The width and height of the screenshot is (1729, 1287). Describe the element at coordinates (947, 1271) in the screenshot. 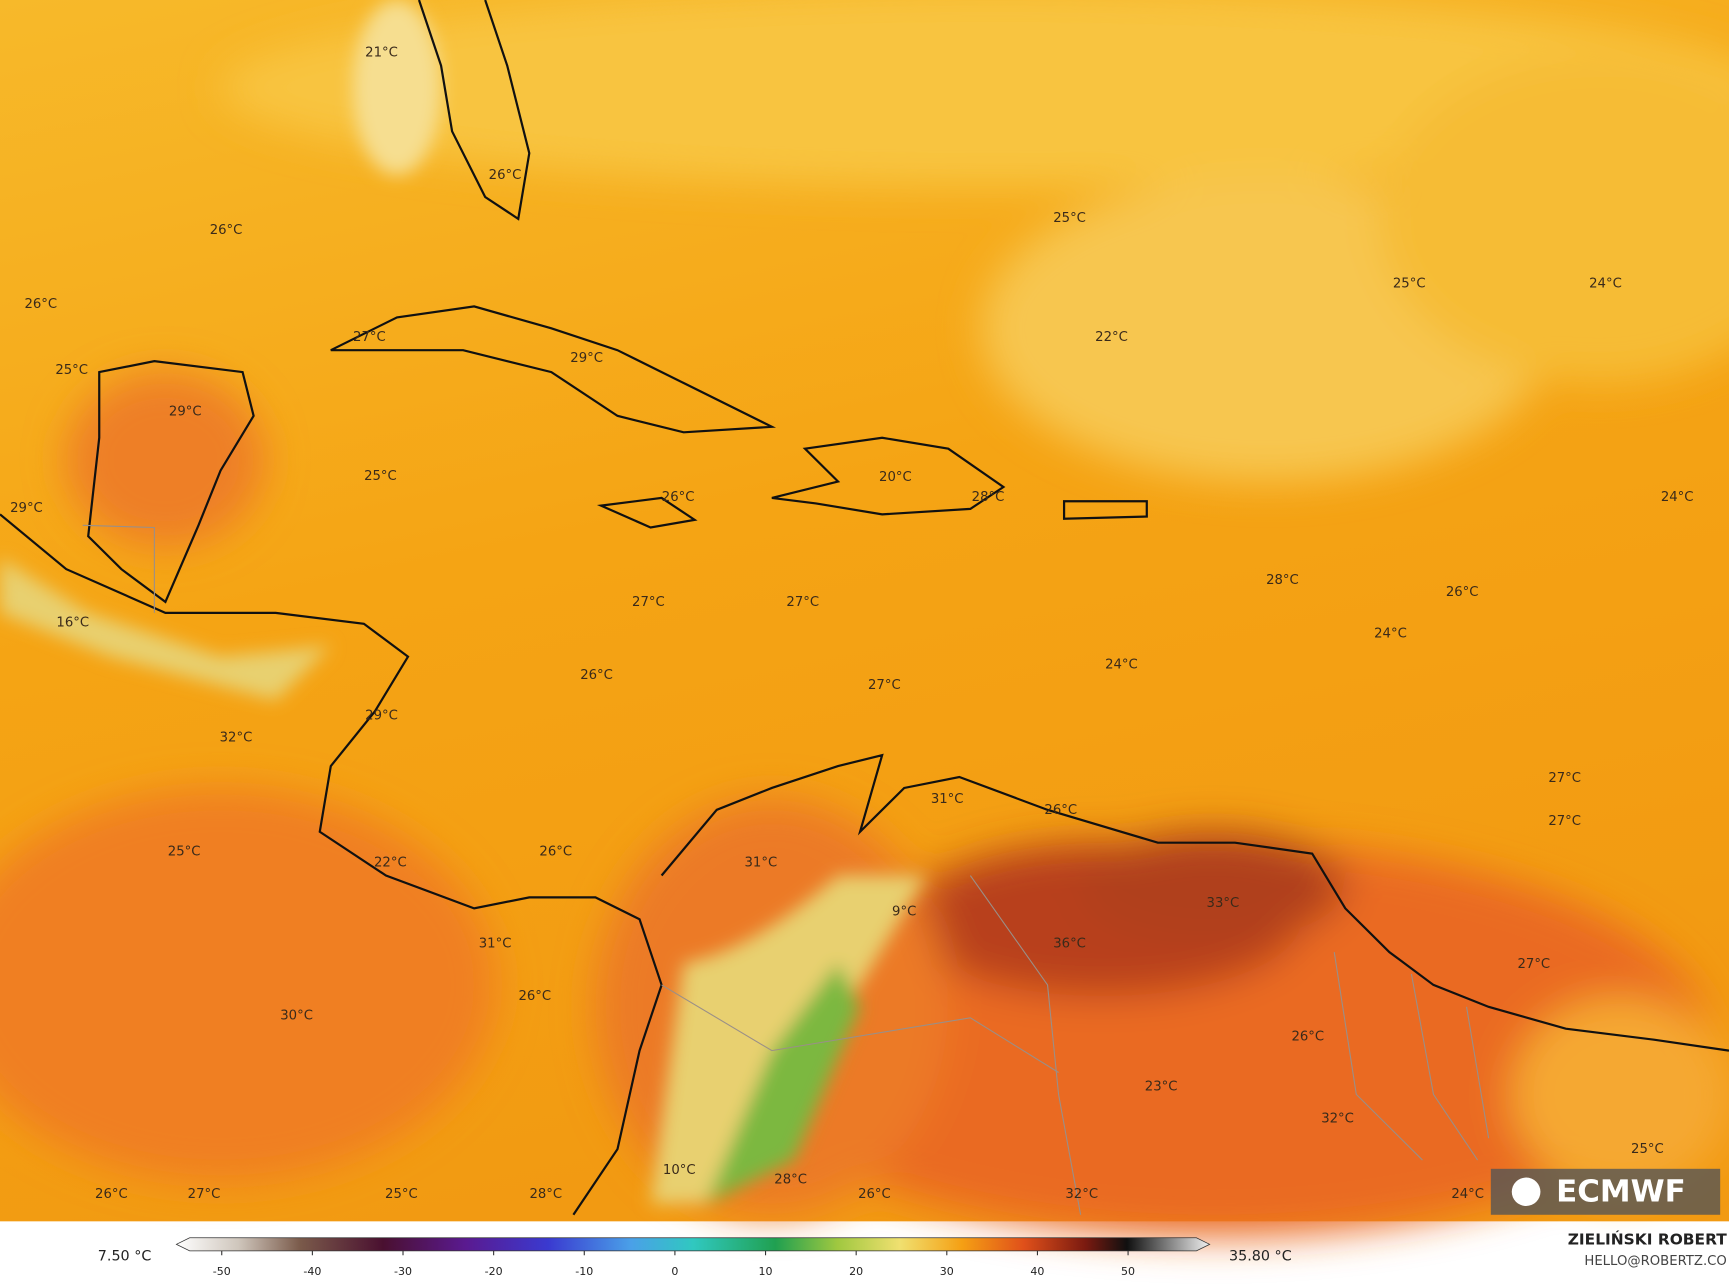

I see `colorbar-tick-label: 30` at that location.